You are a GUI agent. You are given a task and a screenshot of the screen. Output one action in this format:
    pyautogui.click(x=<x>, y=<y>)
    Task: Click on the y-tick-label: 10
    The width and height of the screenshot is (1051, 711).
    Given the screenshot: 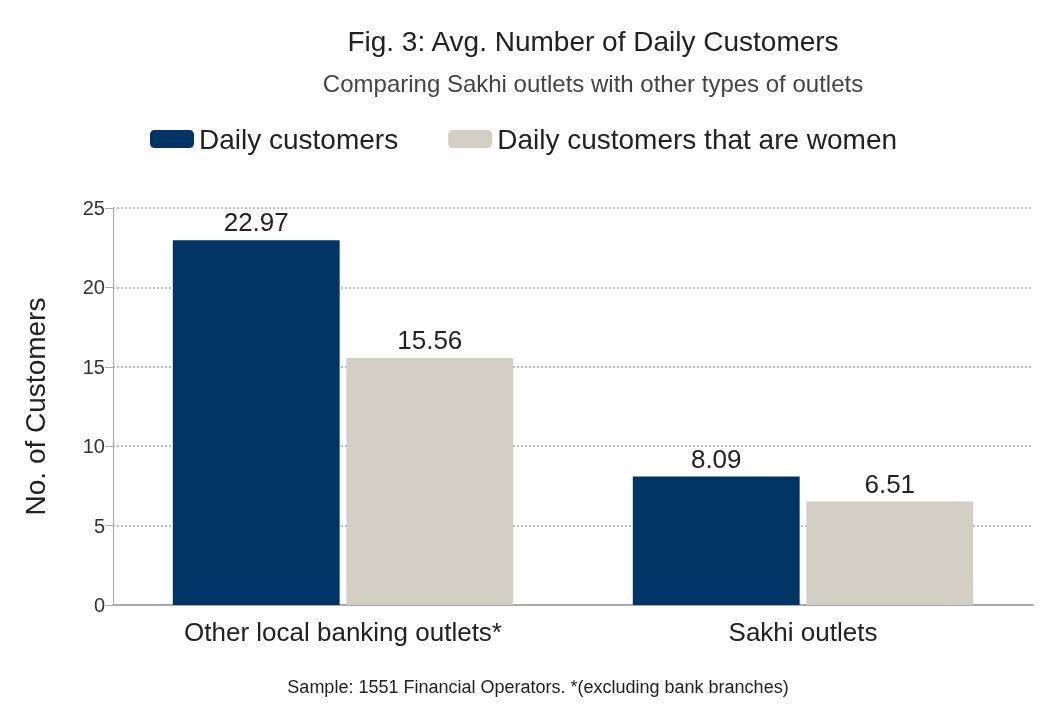 What is the action you would take?
    pyautogui.click(x=93, y=446)
    